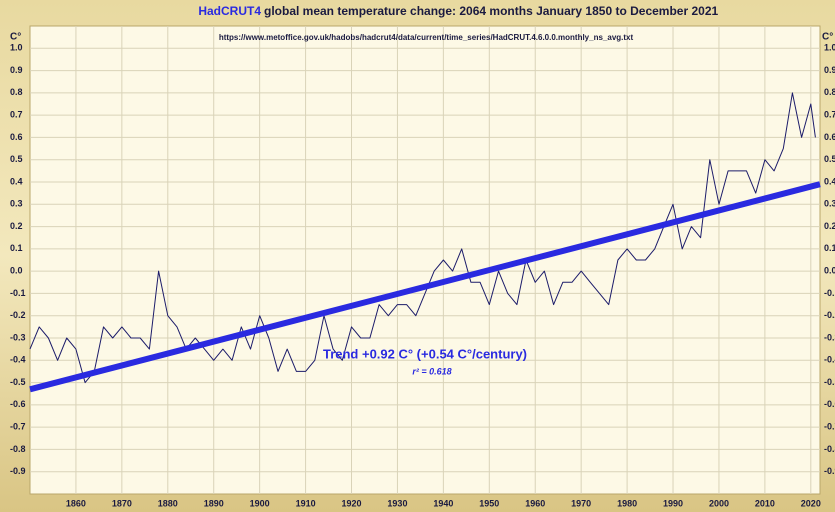 The image size is (835, 512). Describe the element at coordinates (18, 404) in the screenshot. I see `y-tick-label: -0.6` at that location.